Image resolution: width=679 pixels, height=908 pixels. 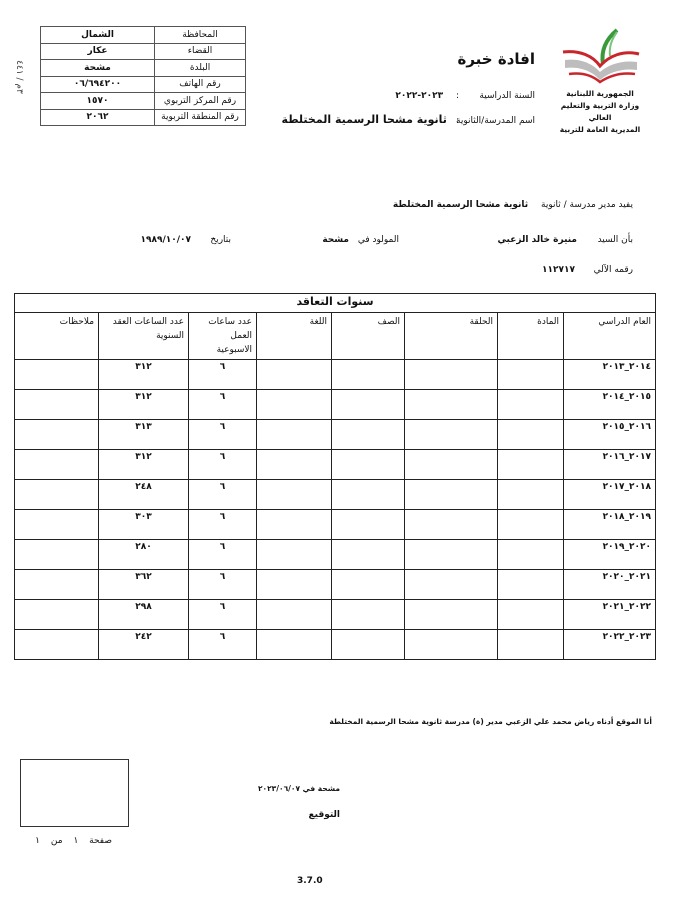 I want to click on info-row: عكار القضاء, so click(x=142, y=51).